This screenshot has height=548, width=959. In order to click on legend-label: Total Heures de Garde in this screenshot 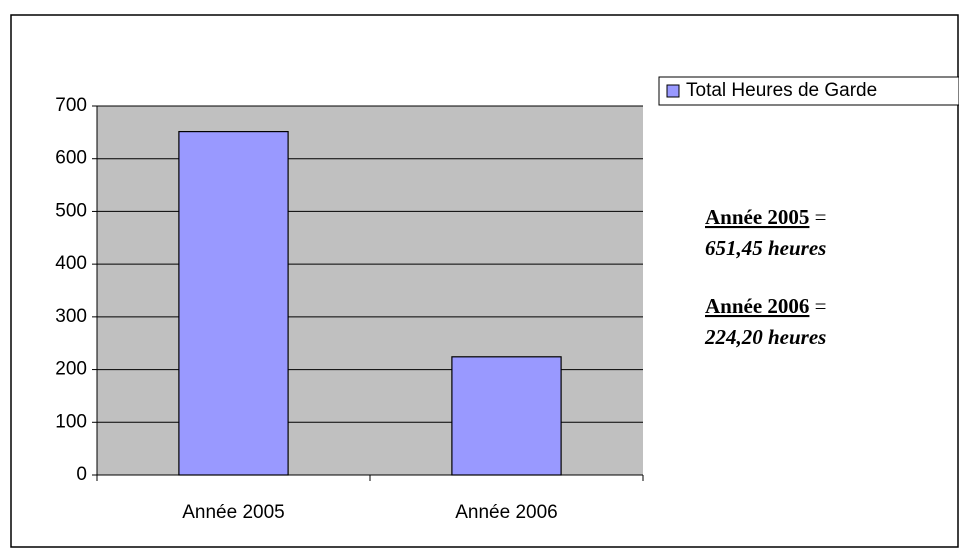, I will do `click(781, 90)`.